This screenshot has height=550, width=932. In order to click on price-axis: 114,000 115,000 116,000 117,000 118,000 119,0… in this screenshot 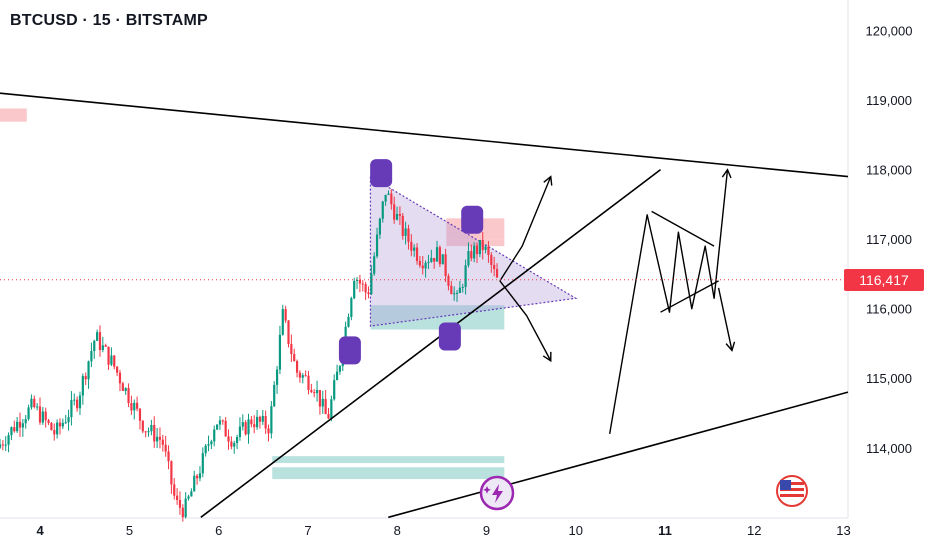, I will do `click(889, 240)`.